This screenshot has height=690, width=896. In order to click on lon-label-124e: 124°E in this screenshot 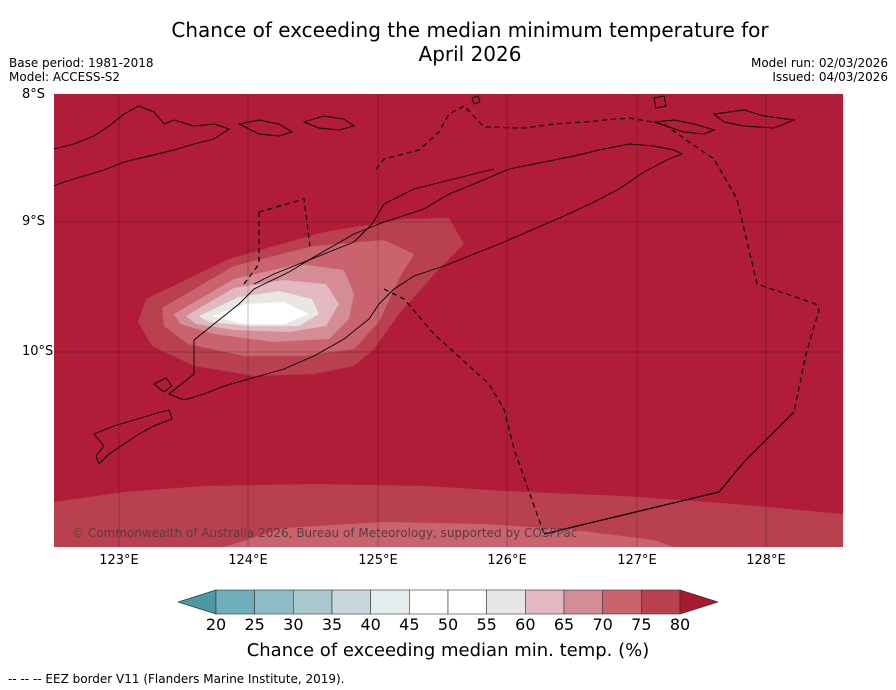, I will do `click(248, 560)`.